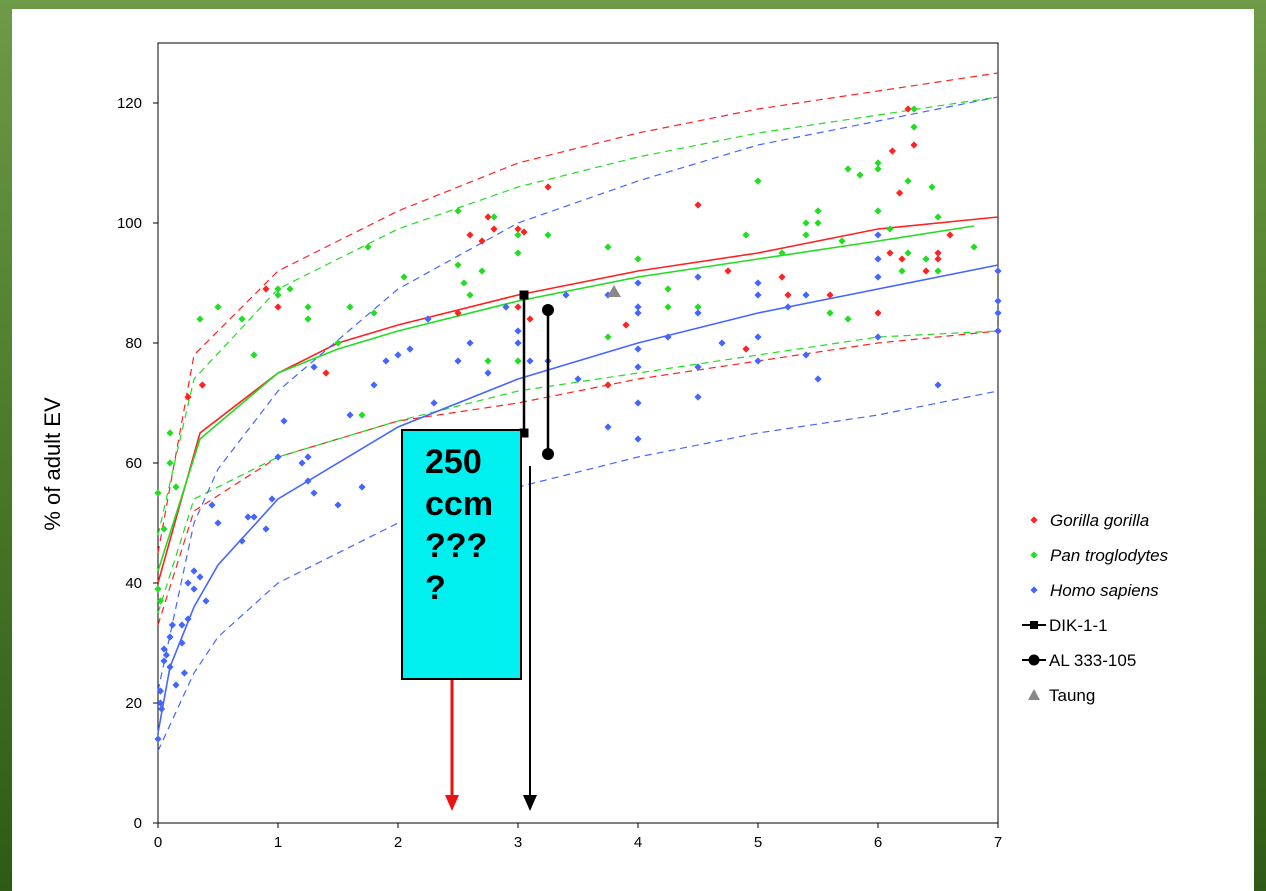 The image size is (1266, 891). Describe the element at coordinates (52, 464) in the screenshot. I see `y-axis-title: % of adult EV` at that location.